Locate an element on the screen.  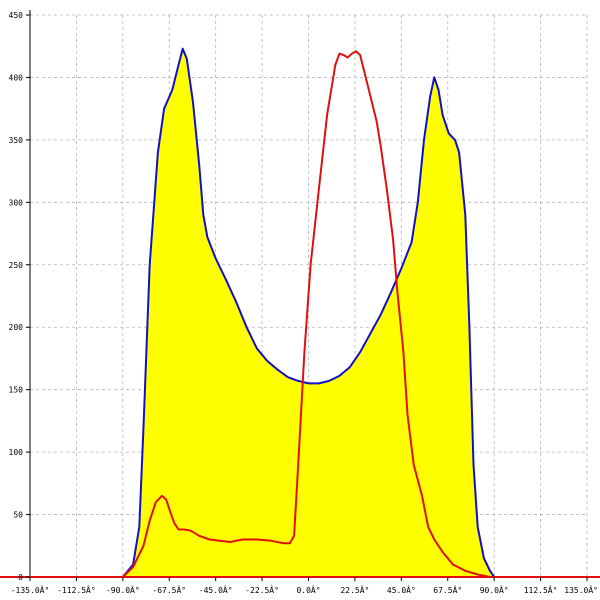
x-tick-label: 22.5Â° is located at coordinates (354, 589).